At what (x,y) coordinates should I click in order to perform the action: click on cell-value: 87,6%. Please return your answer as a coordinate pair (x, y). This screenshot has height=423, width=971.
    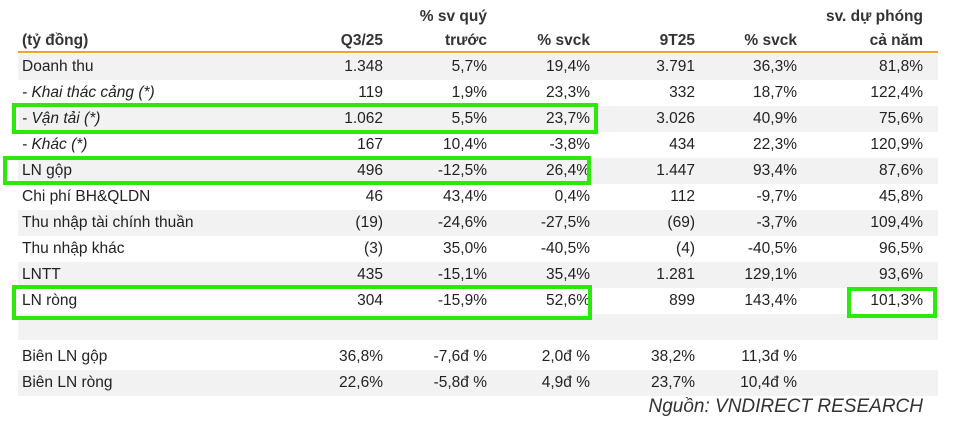
    Looking at the image, I should click on (901, 170).